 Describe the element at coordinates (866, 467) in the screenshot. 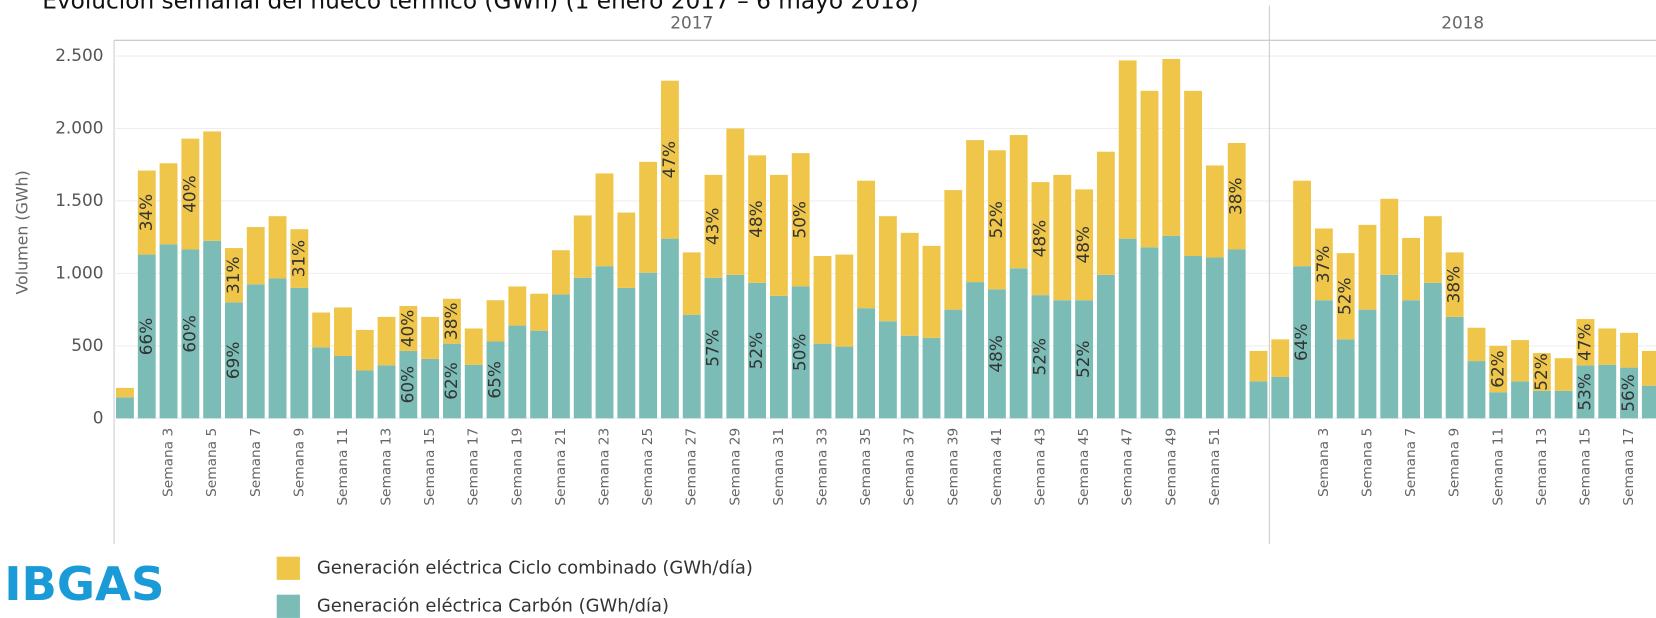

I see `x-tick-label: Semana 35` at that location.